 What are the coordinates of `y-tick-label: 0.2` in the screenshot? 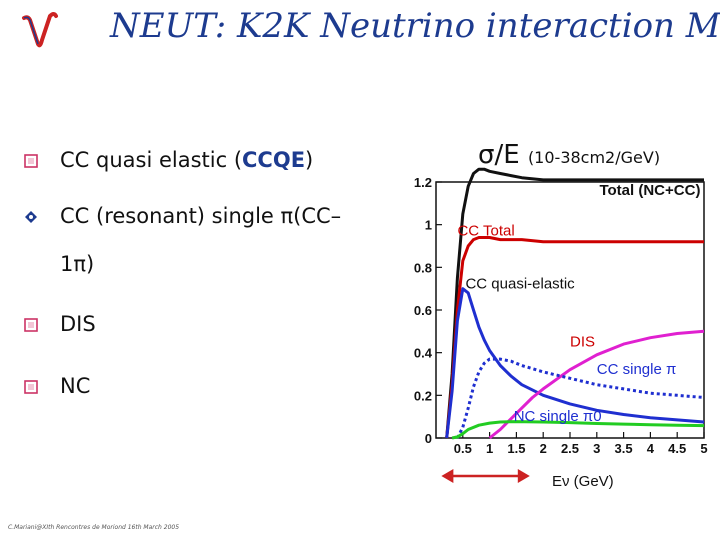 It's located at (423, 395).